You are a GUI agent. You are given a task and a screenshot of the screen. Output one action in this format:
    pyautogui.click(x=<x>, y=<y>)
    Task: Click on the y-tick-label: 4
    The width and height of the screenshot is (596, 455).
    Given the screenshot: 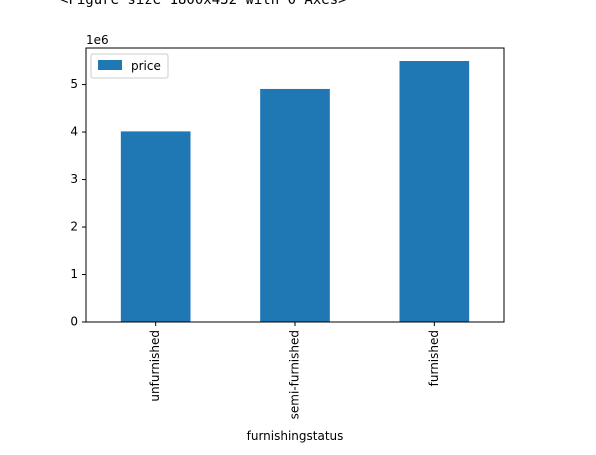 What is the action you would take?
    pyautogui.click(x=74, y=132)
    